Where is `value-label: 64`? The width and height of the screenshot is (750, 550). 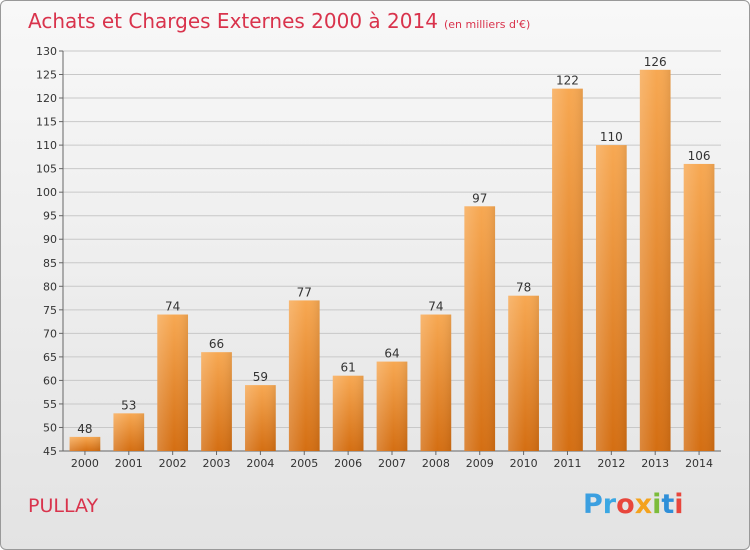
value-label: 64 is located at coordinates (391, 354).